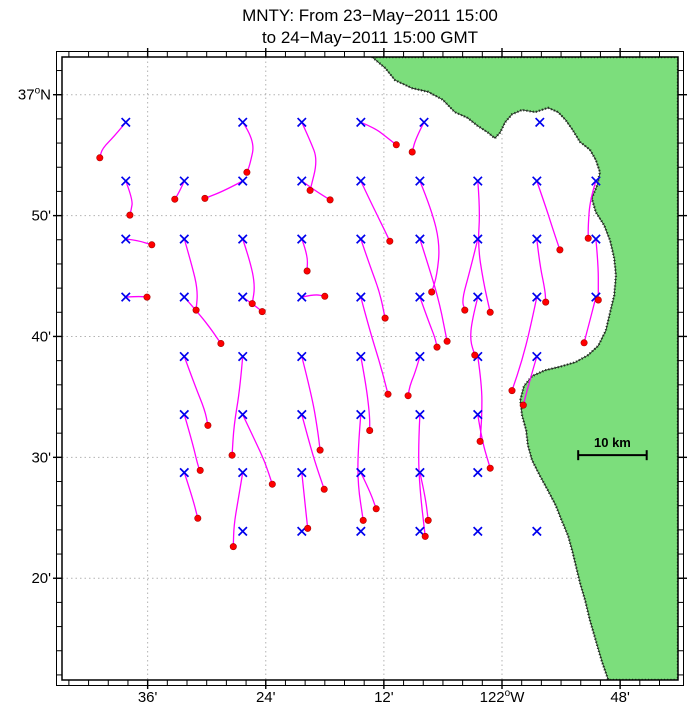  What do you see at coordinates (41, 578) in the screenshot?
I see `y-tick-label: 20'` at bounding box center [41, 578].